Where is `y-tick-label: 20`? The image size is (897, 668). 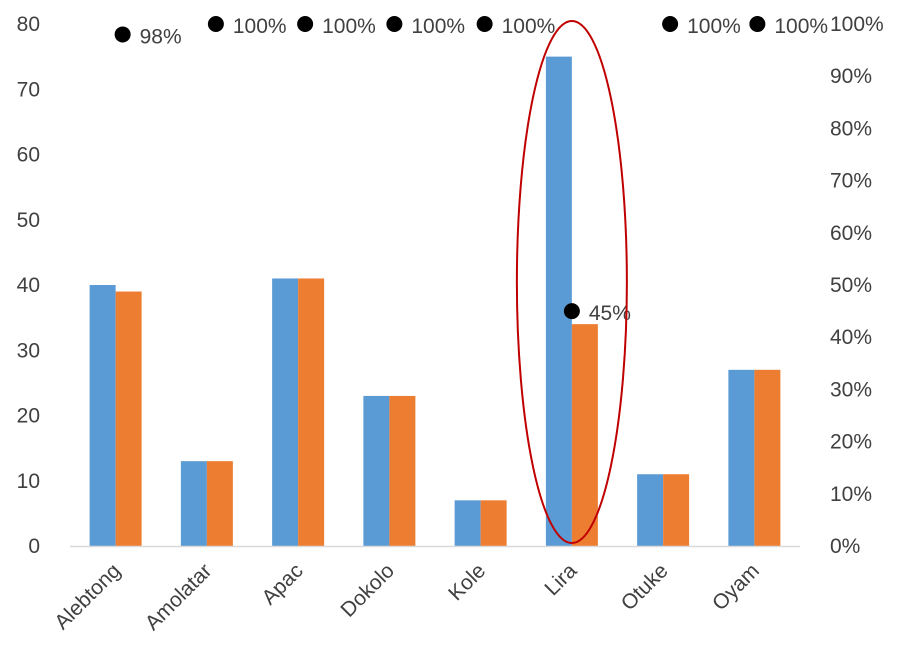
y-tick-label: 20 is located at coordinates (28, 416).